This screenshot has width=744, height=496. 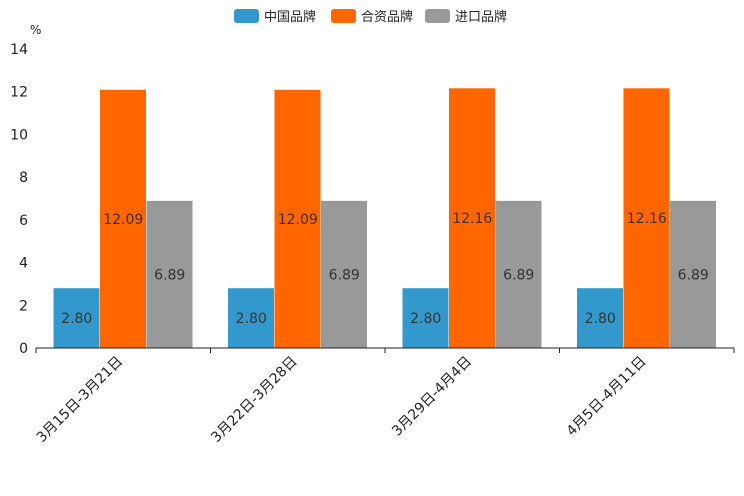 What do you see at coordinates (437, 16) in the screenshot?
I see `legend-swatch-import-brand` at bounding box center [437, 16].